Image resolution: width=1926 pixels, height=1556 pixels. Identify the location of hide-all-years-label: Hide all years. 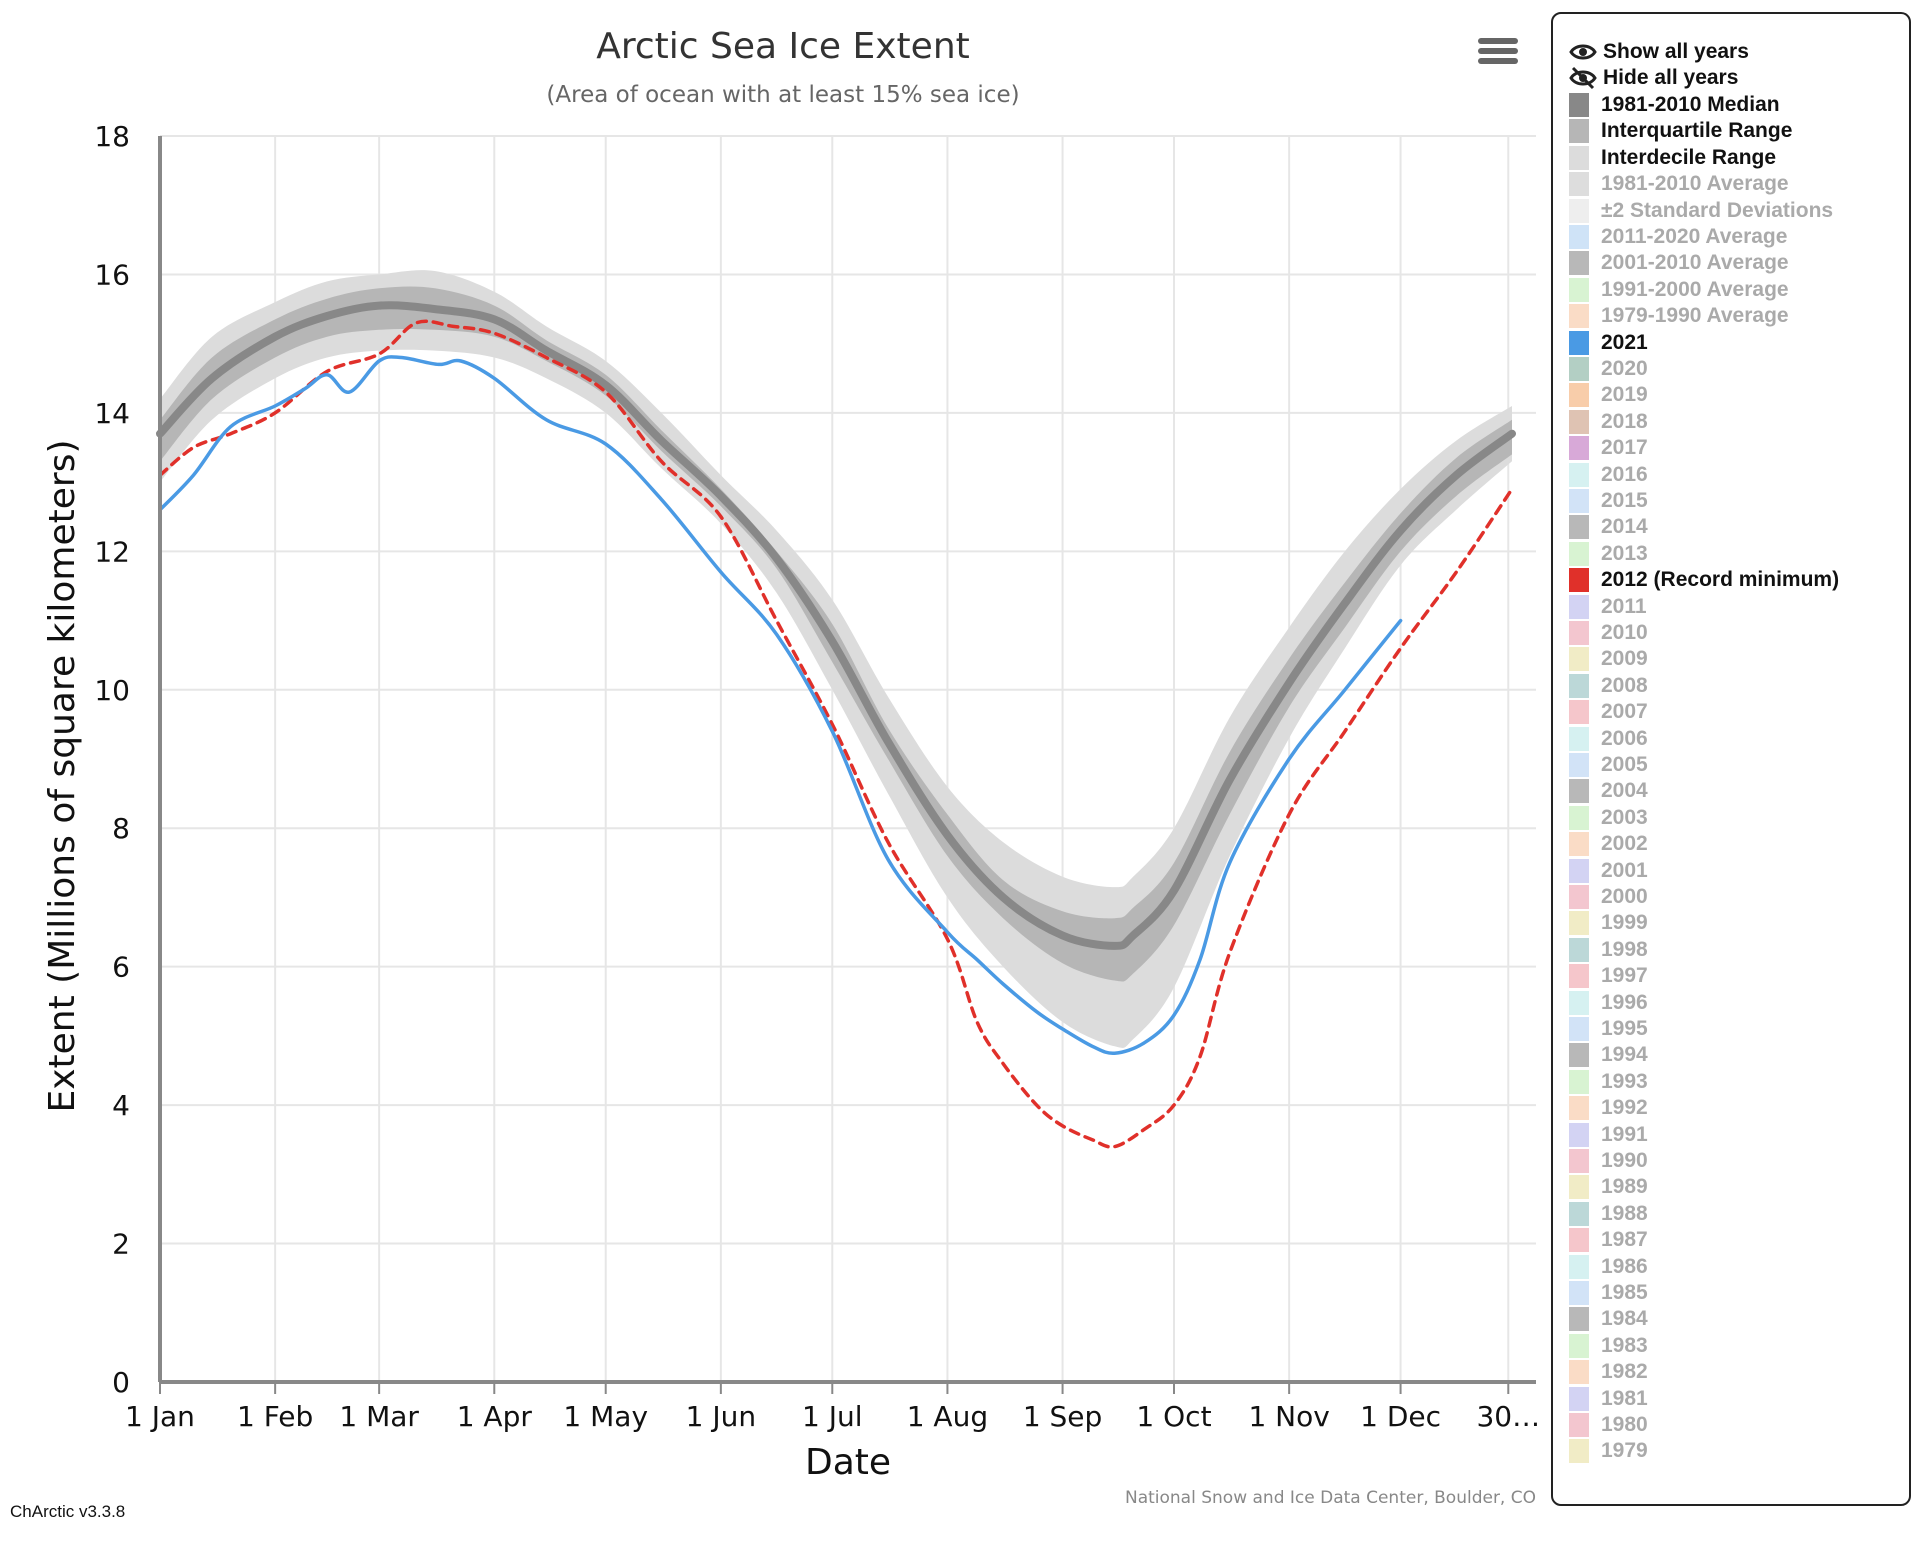
(1671, 77).